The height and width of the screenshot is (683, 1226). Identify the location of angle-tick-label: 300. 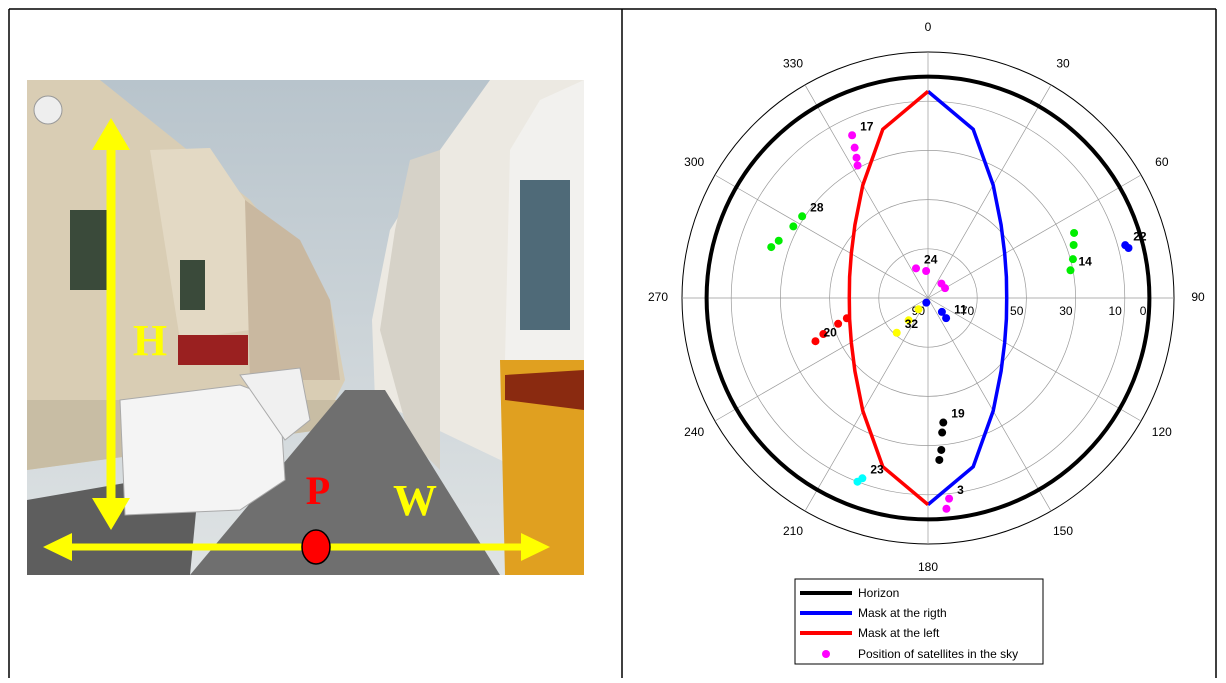
(694, 162).